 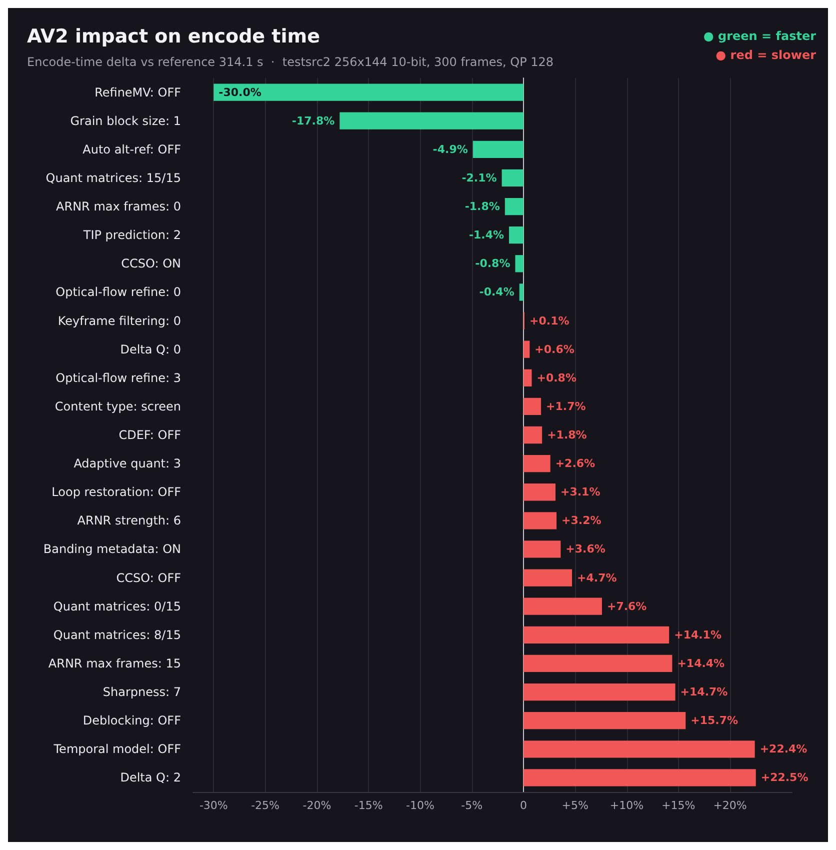 What do you see at coordinates (784, 777) in the screenshot?
I see `data-label: +22.5%` at bounding box center [784, 777].